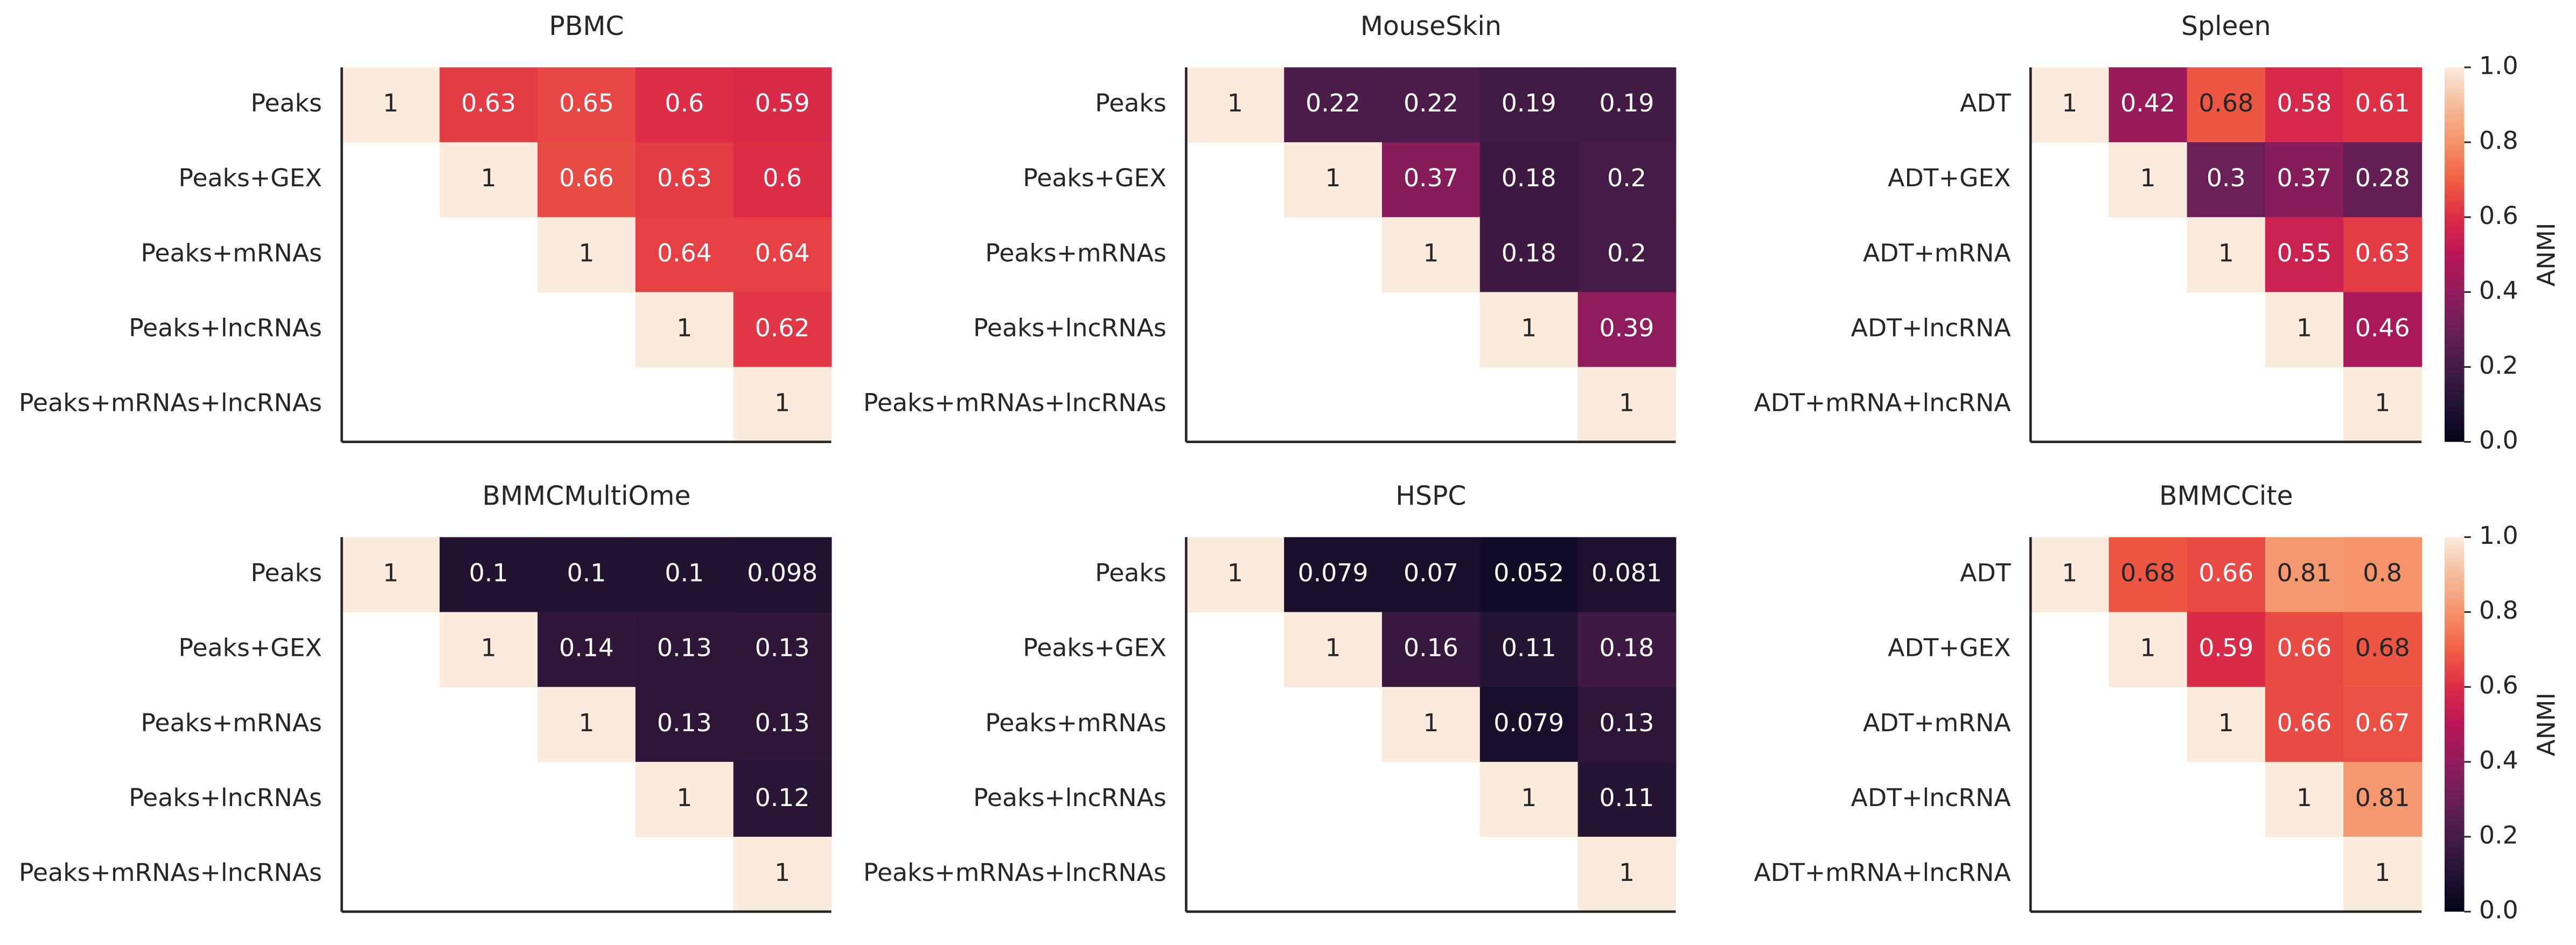  What do you see at coordinates (1529, 178) in the screenshot?
I see `cell-label: 0.18` at bounding box center [1529, 178].